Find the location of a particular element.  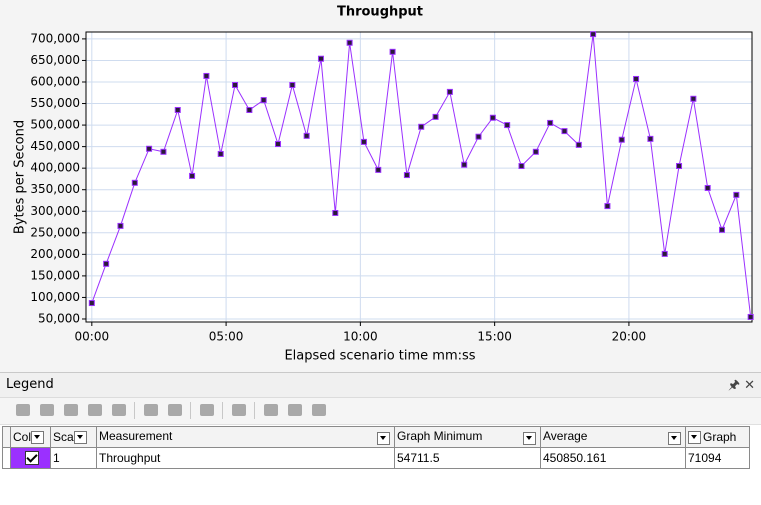

column-header: Graph is located at coordinates (717, 437).